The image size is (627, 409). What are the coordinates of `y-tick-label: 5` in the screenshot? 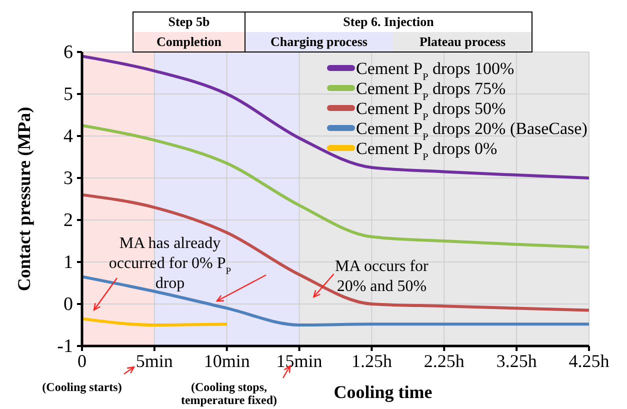 It's located at (68, 94).